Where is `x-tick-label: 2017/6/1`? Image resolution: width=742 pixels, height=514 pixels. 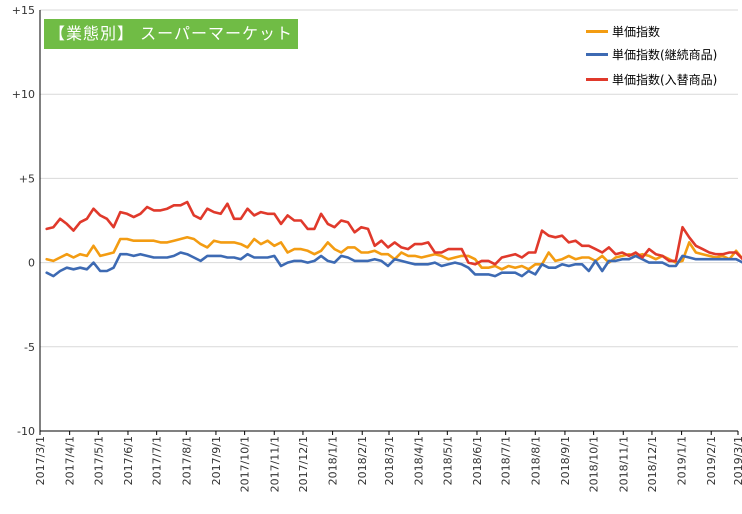 x-tick-label: 2017/6/1 is located at coordinates (128, 460).